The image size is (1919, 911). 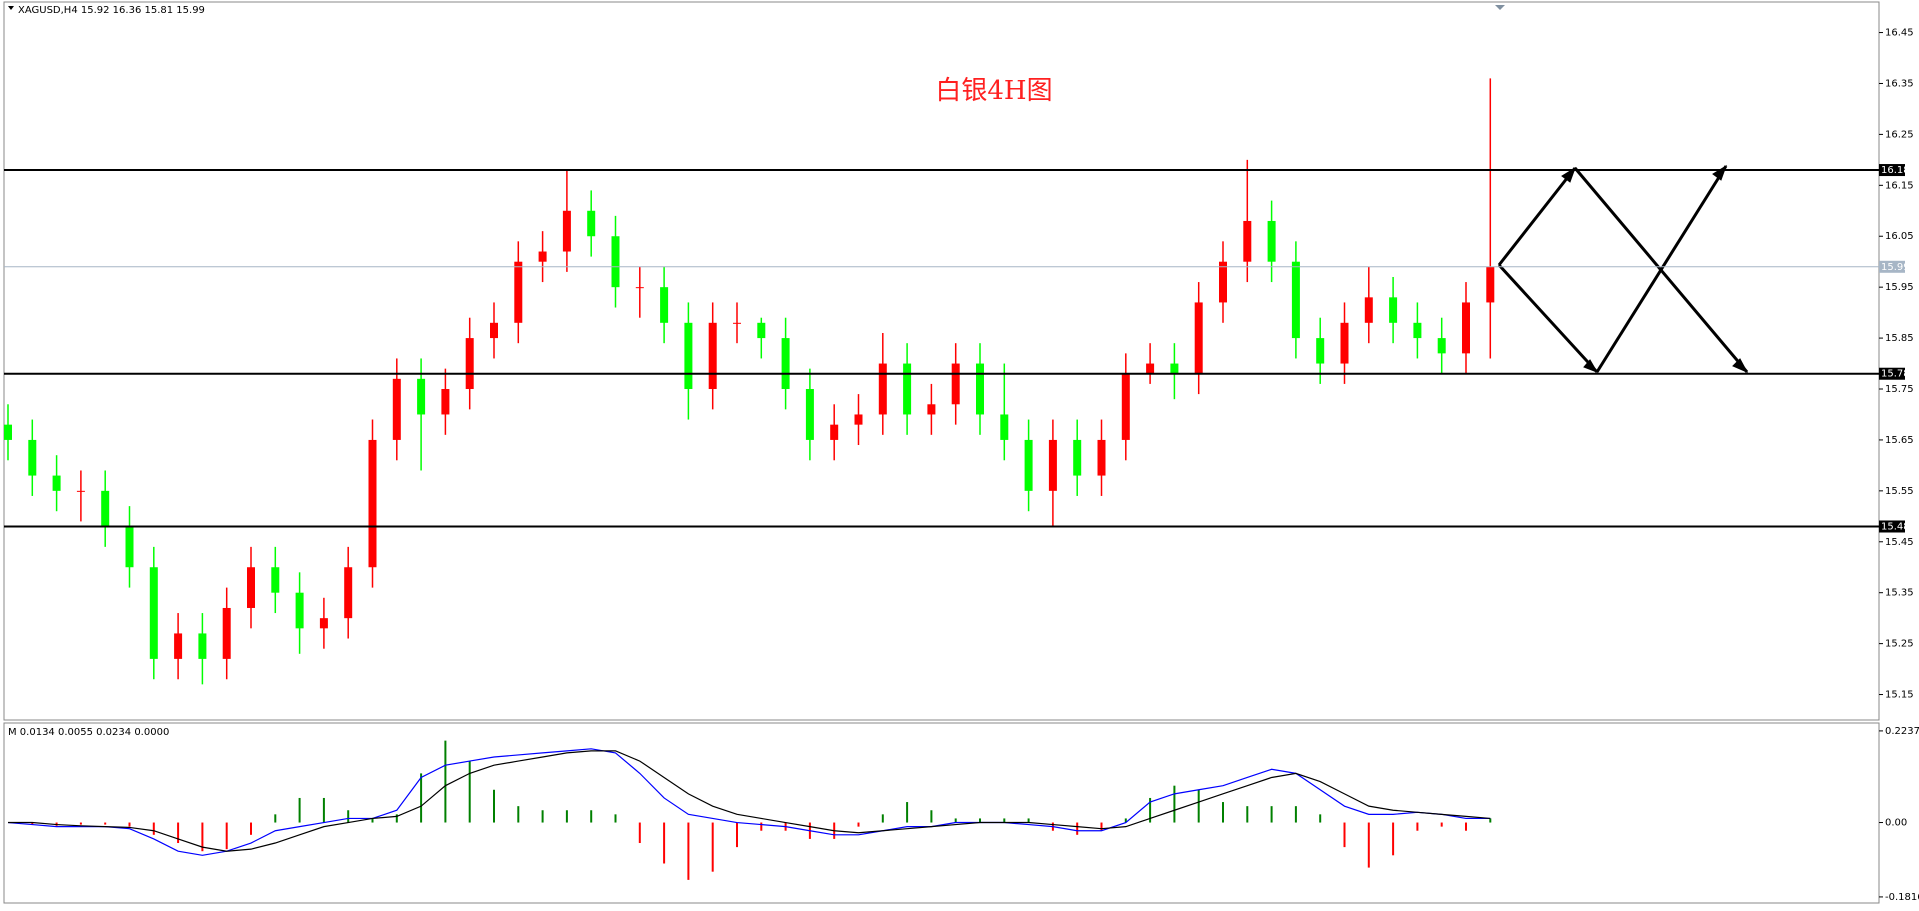 What do you see at coordinates (88, 732) in the screenshot?
I see `macd-label: M 0.0134 0.0055 0.0234 0.0000` at bounding box center [88, 732].